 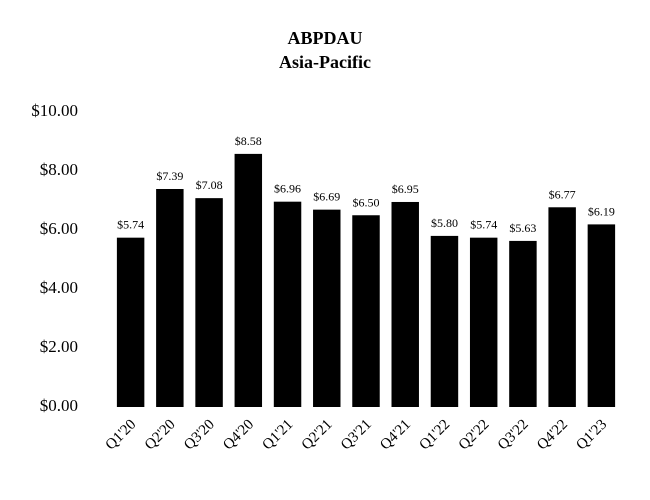 What do you see at coordinates (474, 435) in the screenshot?
I see `x-tick-label: Q2'22` at bounding box center [474, 435].